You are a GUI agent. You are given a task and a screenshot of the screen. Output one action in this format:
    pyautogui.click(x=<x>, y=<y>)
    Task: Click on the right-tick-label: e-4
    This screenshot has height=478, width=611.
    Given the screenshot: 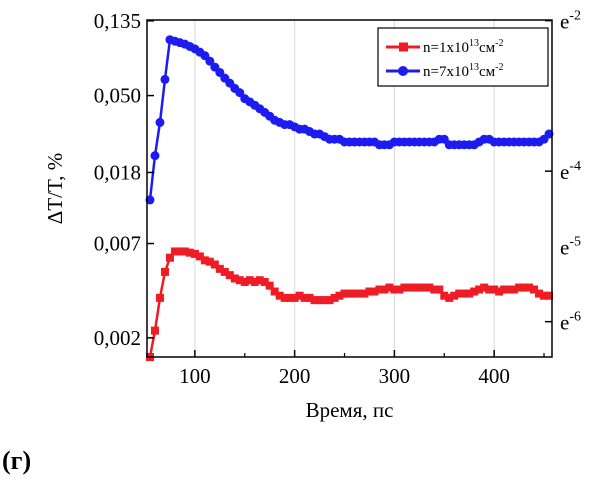 What is the action you would take?
    pyautogui.click(x=570, y=171)
    